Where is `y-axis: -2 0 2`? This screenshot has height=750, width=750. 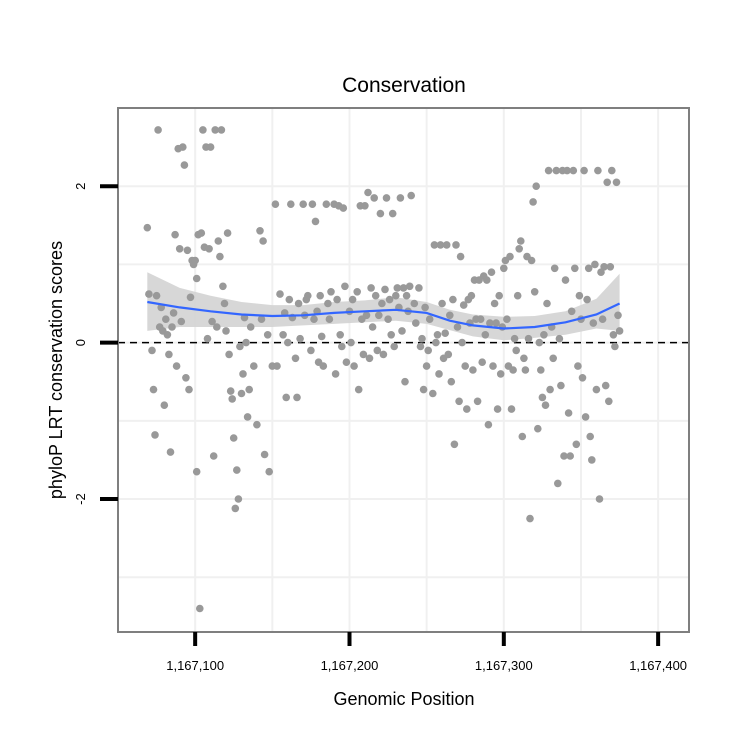
y-axis: -2 0 2 is located at coordinates (95, 344).